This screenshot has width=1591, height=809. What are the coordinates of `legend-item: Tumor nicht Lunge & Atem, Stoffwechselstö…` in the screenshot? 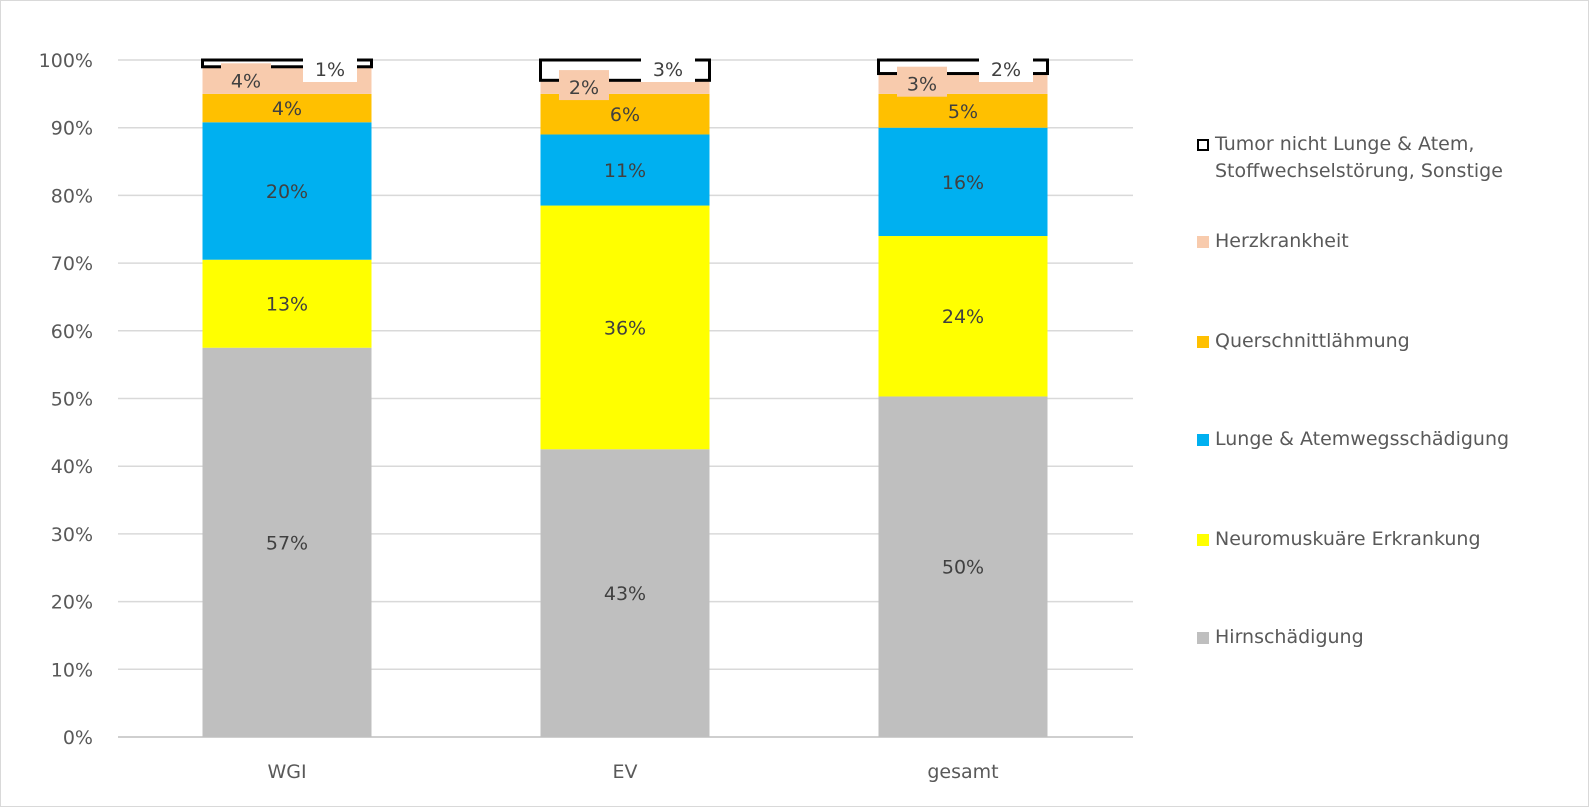 It's located at (1350, 158).